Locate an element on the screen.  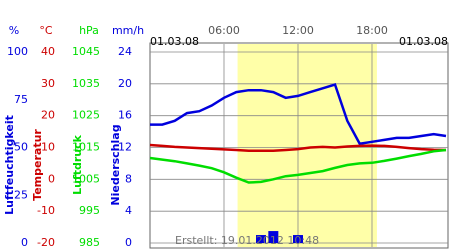
y-tick-label: 100 is located at coordinates (17, 51).